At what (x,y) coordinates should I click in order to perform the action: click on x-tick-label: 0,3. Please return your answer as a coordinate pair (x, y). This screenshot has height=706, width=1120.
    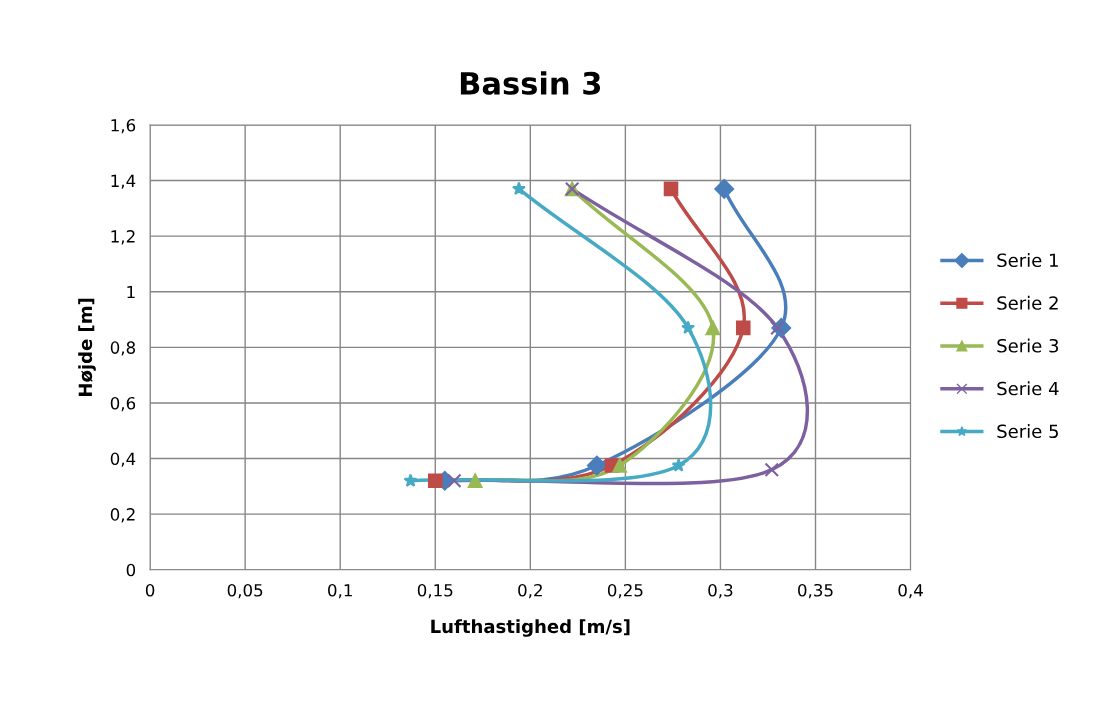
    Looking at the image, I should click on (720, 591).